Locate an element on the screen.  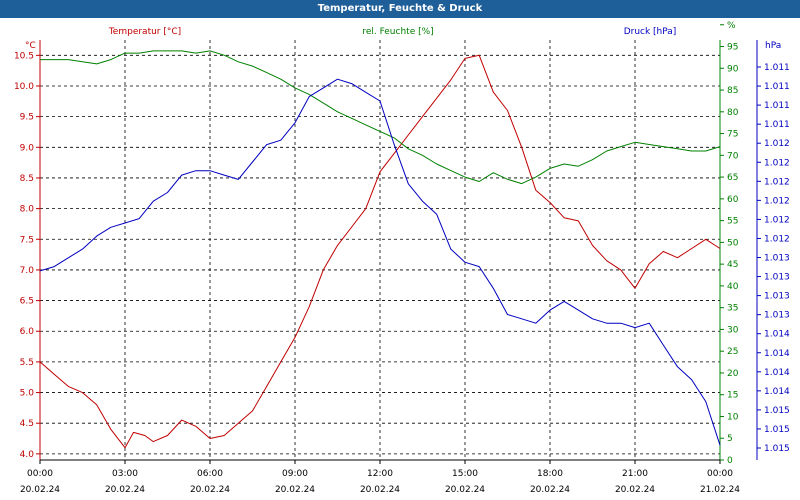
temperature-tick-label: 10.0 is located at coordinates (24, 87).